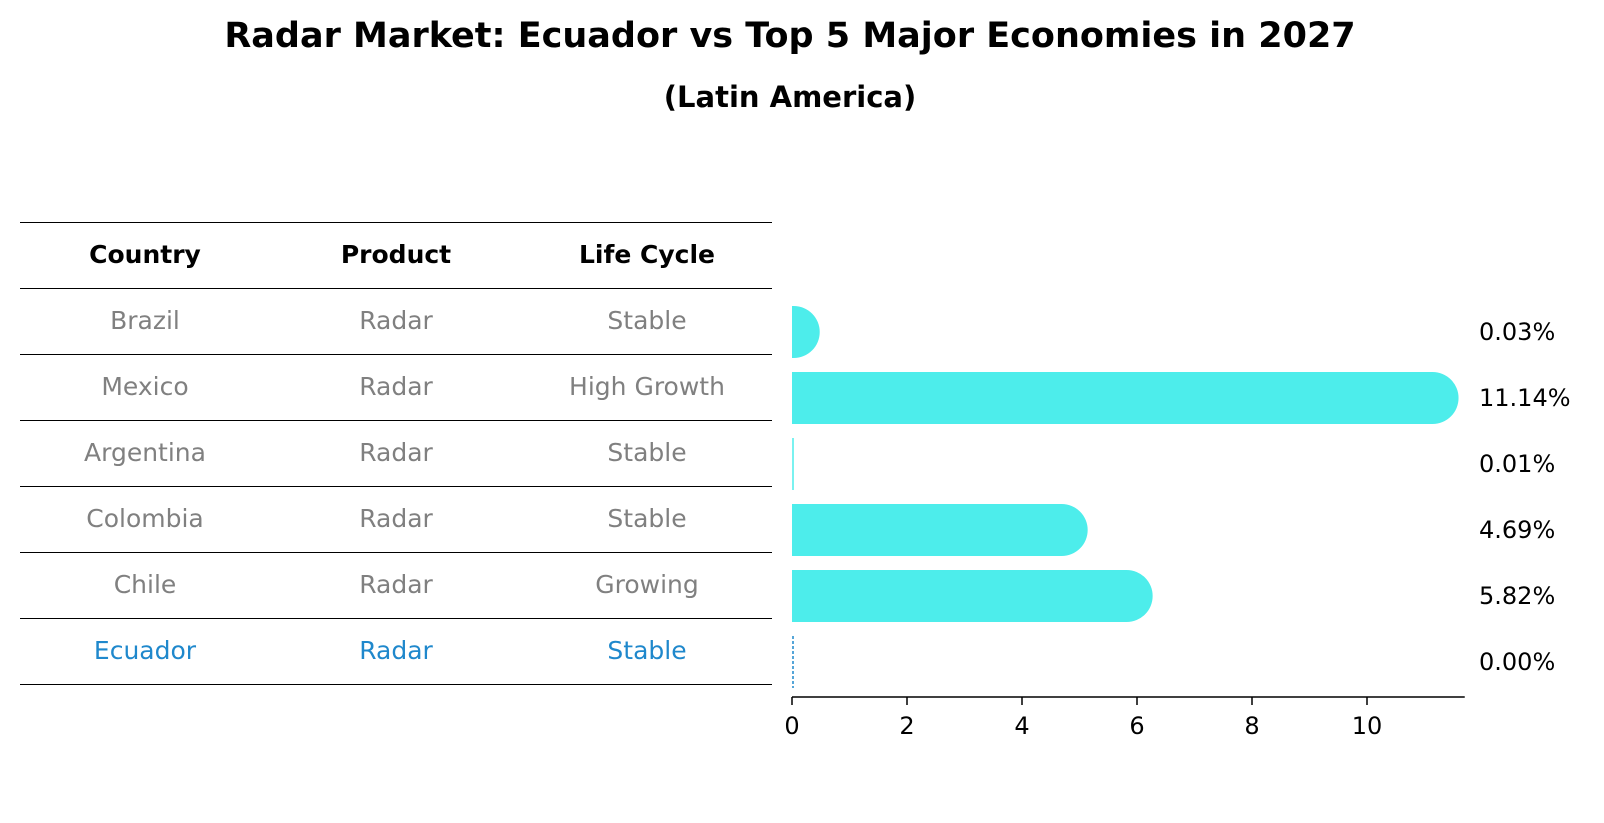 Image resolution: width=1604 pixels, height=823 pixels. I want to click on cell-country: Mexico, so click(145, 386).